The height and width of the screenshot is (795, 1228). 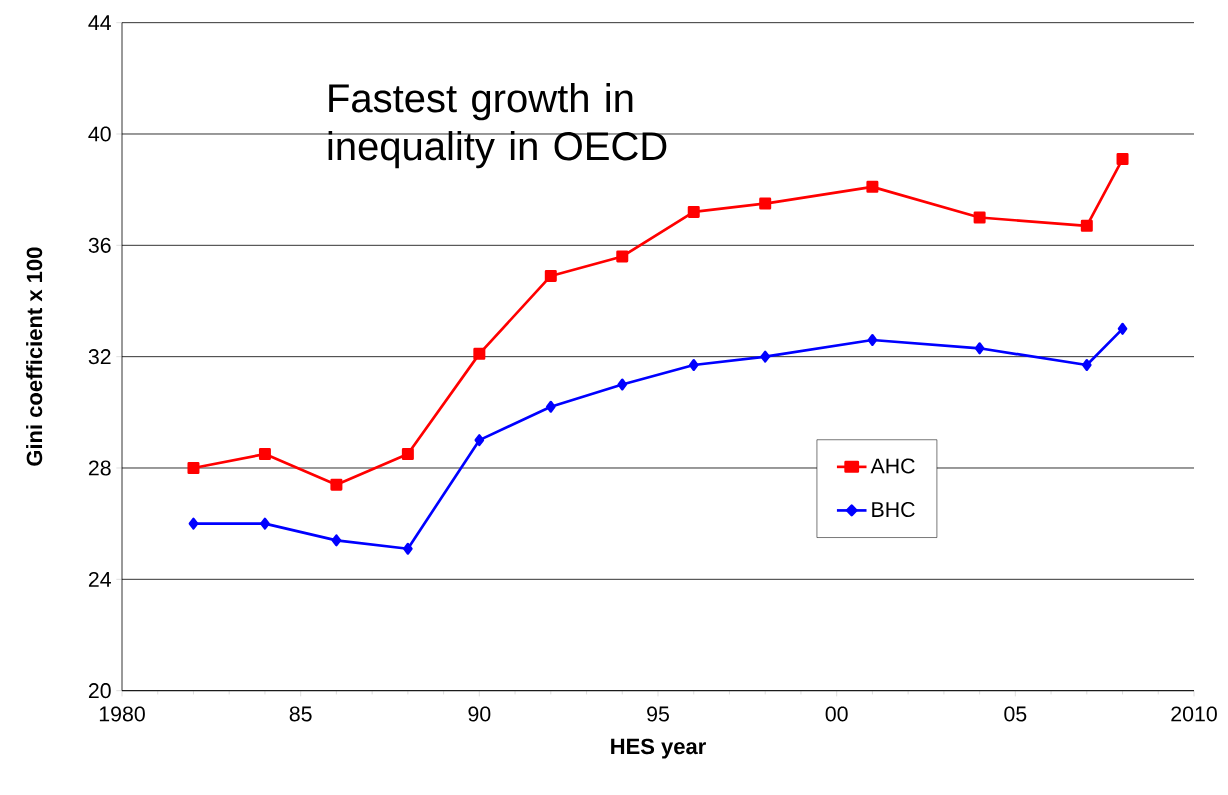 What do you see at coordinates (479, 714) in the screenshot?
I see `x-tick-label: 90` at bounding box center [479, 714].